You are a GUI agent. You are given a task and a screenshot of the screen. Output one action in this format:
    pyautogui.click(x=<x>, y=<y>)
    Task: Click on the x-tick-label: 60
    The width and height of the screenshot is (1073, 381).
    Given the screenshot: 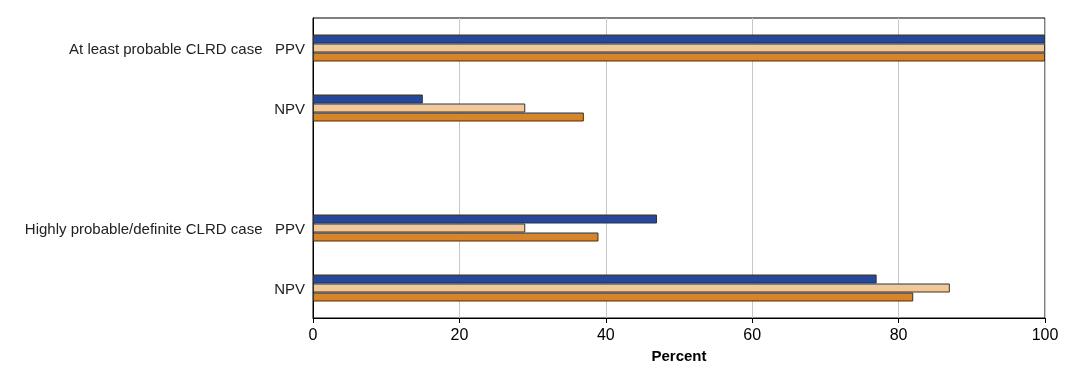 What is the action you would take?
    pyautogui.click(x=752, y=334)
    